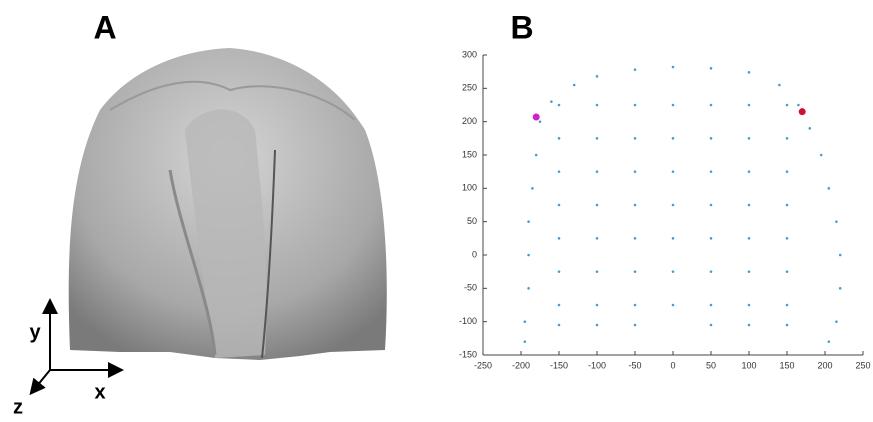 The width and height of the screenshot is (873, 422). Describe the element at coordinates (672, 365) in the screenshot. I see `x-tick-label: 0` at that location.